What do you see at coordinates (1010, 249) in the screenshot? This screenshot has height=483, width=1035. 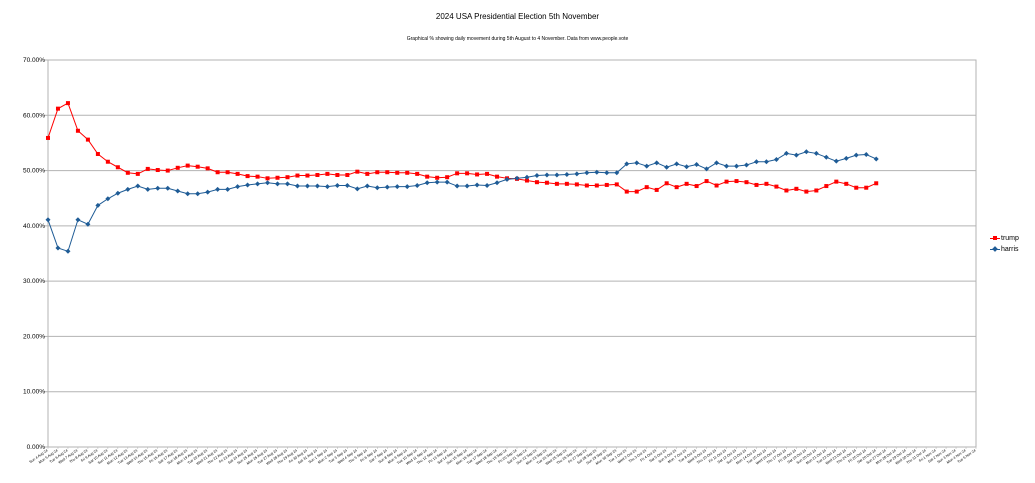 I see `legend-label-harris: harris` at bounding box center [1010, 249].